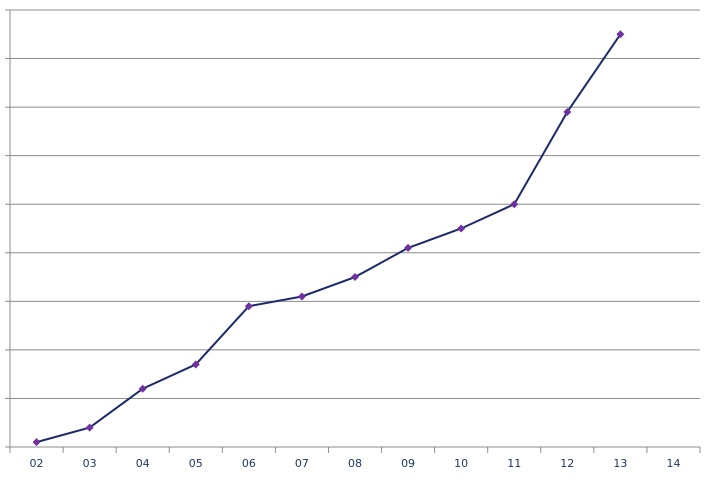  What do you see at coordinates (37, 463) in the screenshot?
I see `x-tick-label: 02` at bounding box center [37, 463].